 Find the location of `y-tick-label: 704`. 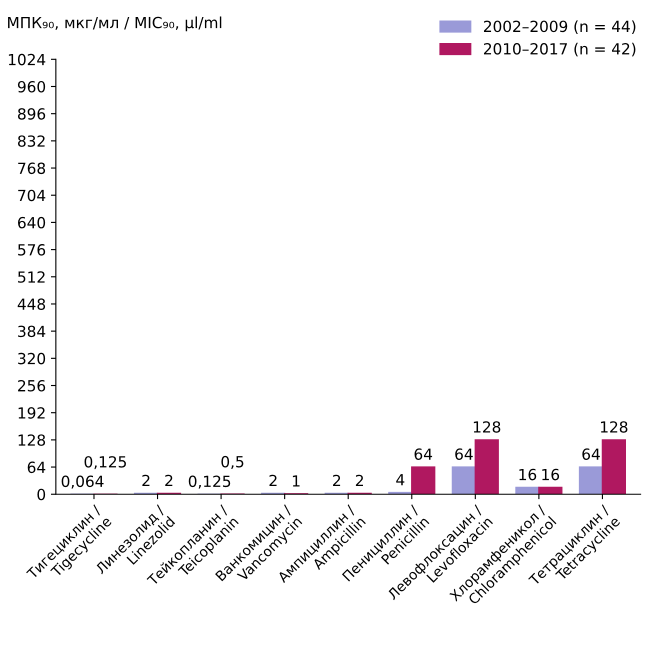

y-tick-label: 704 is located at coordinates (32, 196).